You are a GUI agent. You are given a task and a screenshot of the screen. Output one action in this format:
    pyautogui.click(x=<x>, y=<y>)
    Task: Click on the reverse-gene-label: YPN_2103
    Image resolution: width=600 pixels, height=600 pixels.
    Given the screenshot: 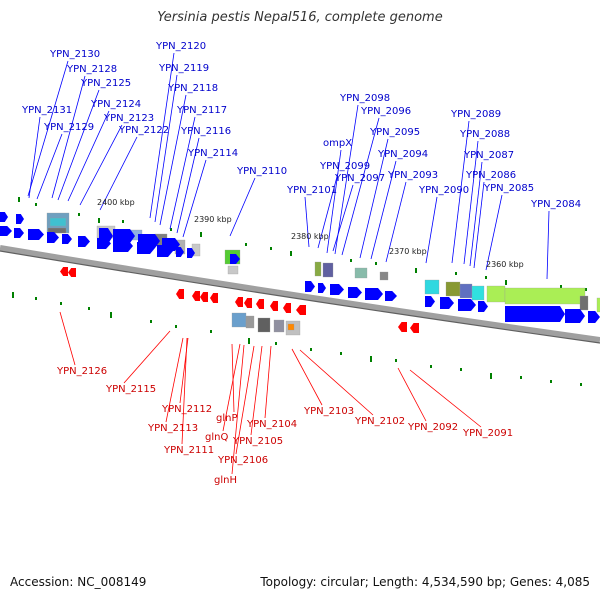 What is the action you would take?
    pyautogui.click(x=328, y=411)
    